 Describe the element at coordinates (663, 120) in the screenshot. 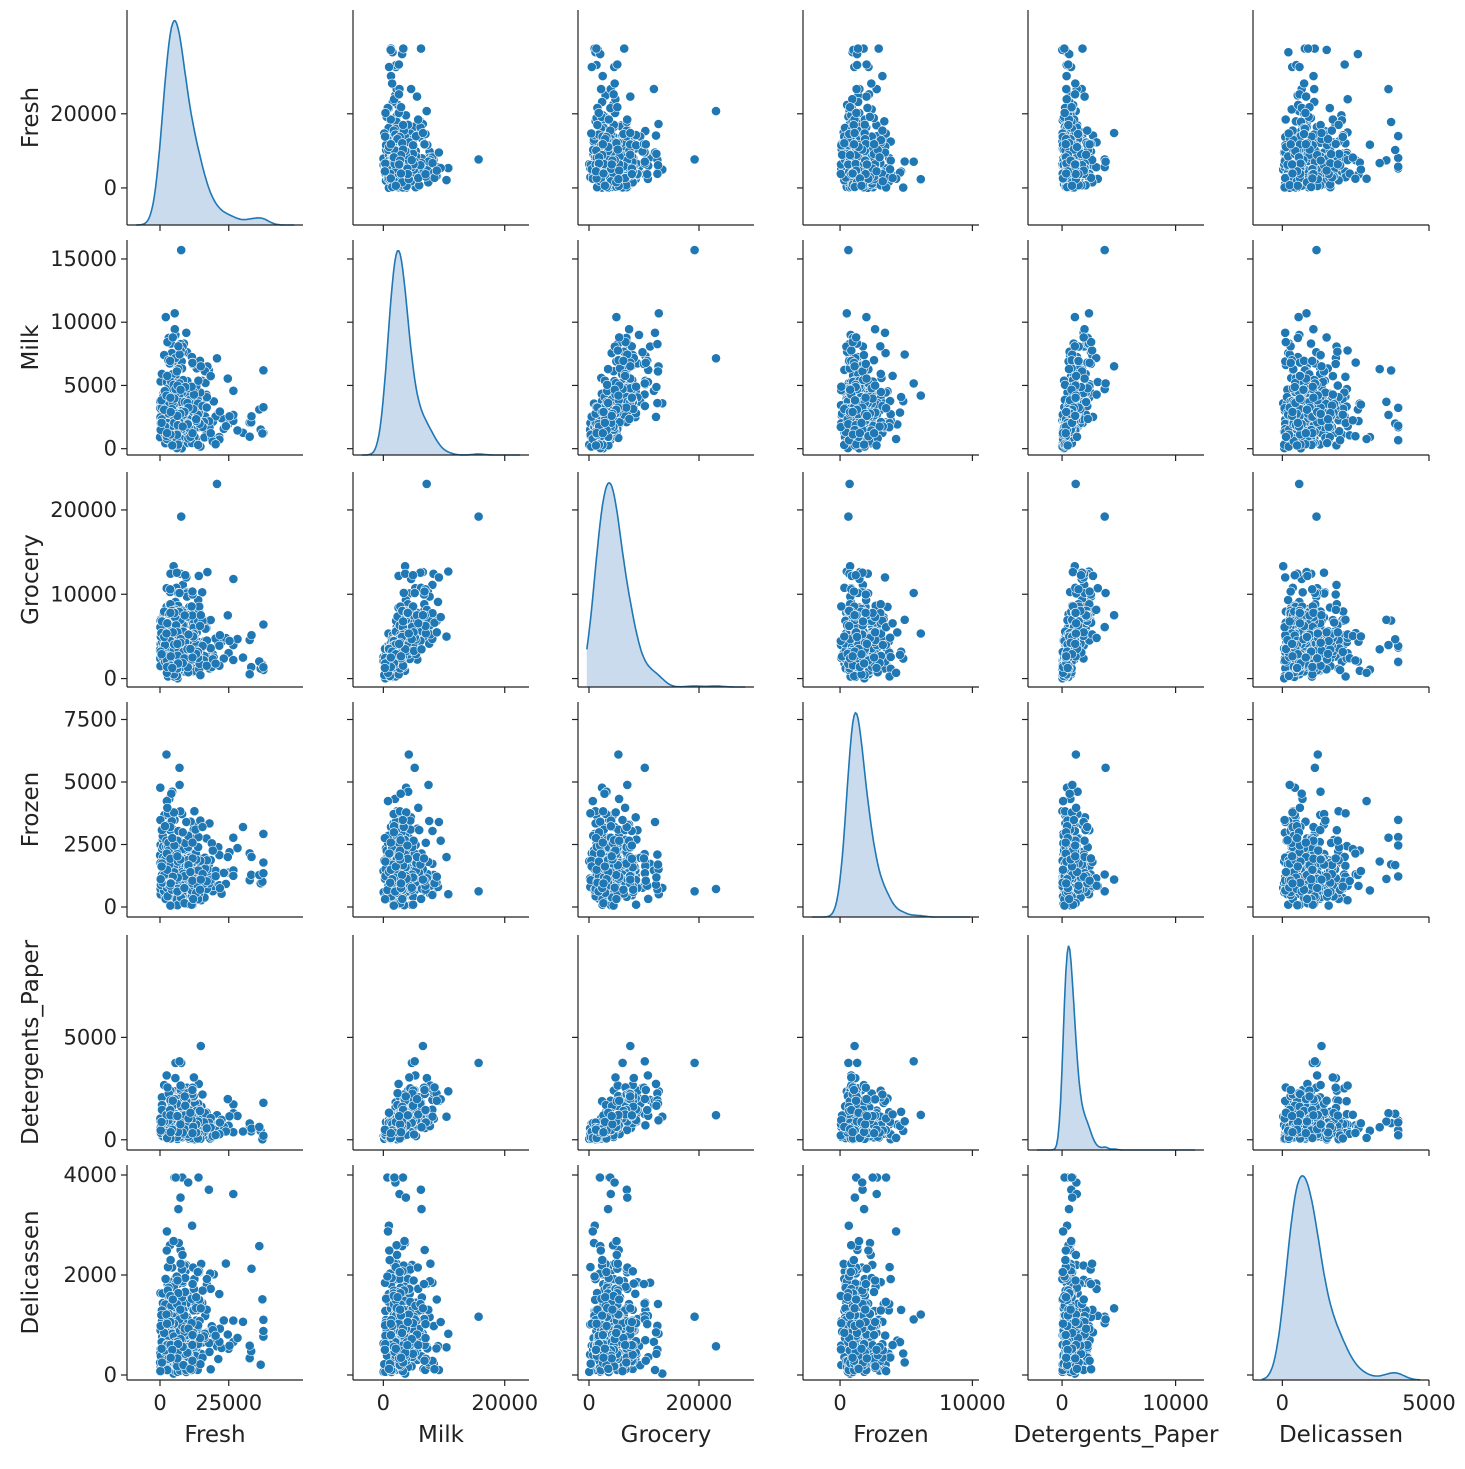

I see `panel-fresh-vs-grocery` at that location.